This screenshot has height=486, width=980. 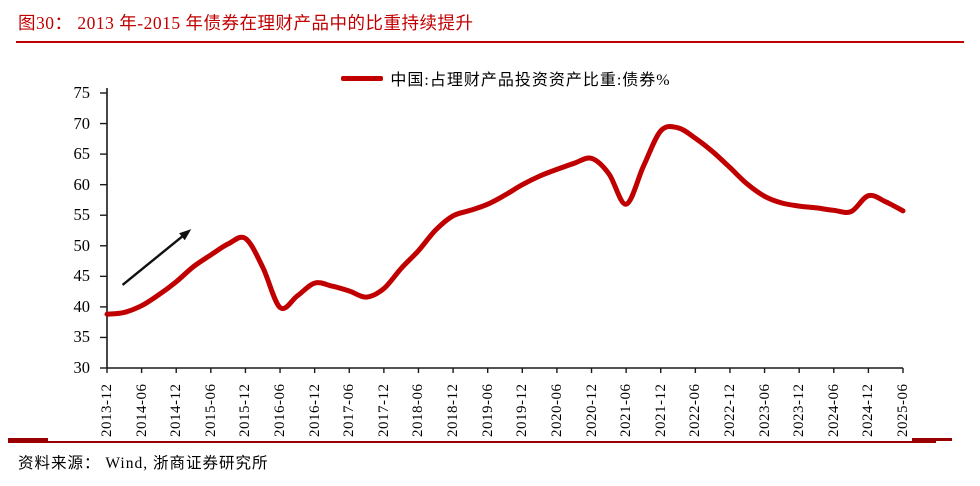 What do you see at coordinates (143, 463) in the screenshot?
I see `source-text: 资料来源： Wind, 浙商证券研究所` at bounding box center [143, 463].